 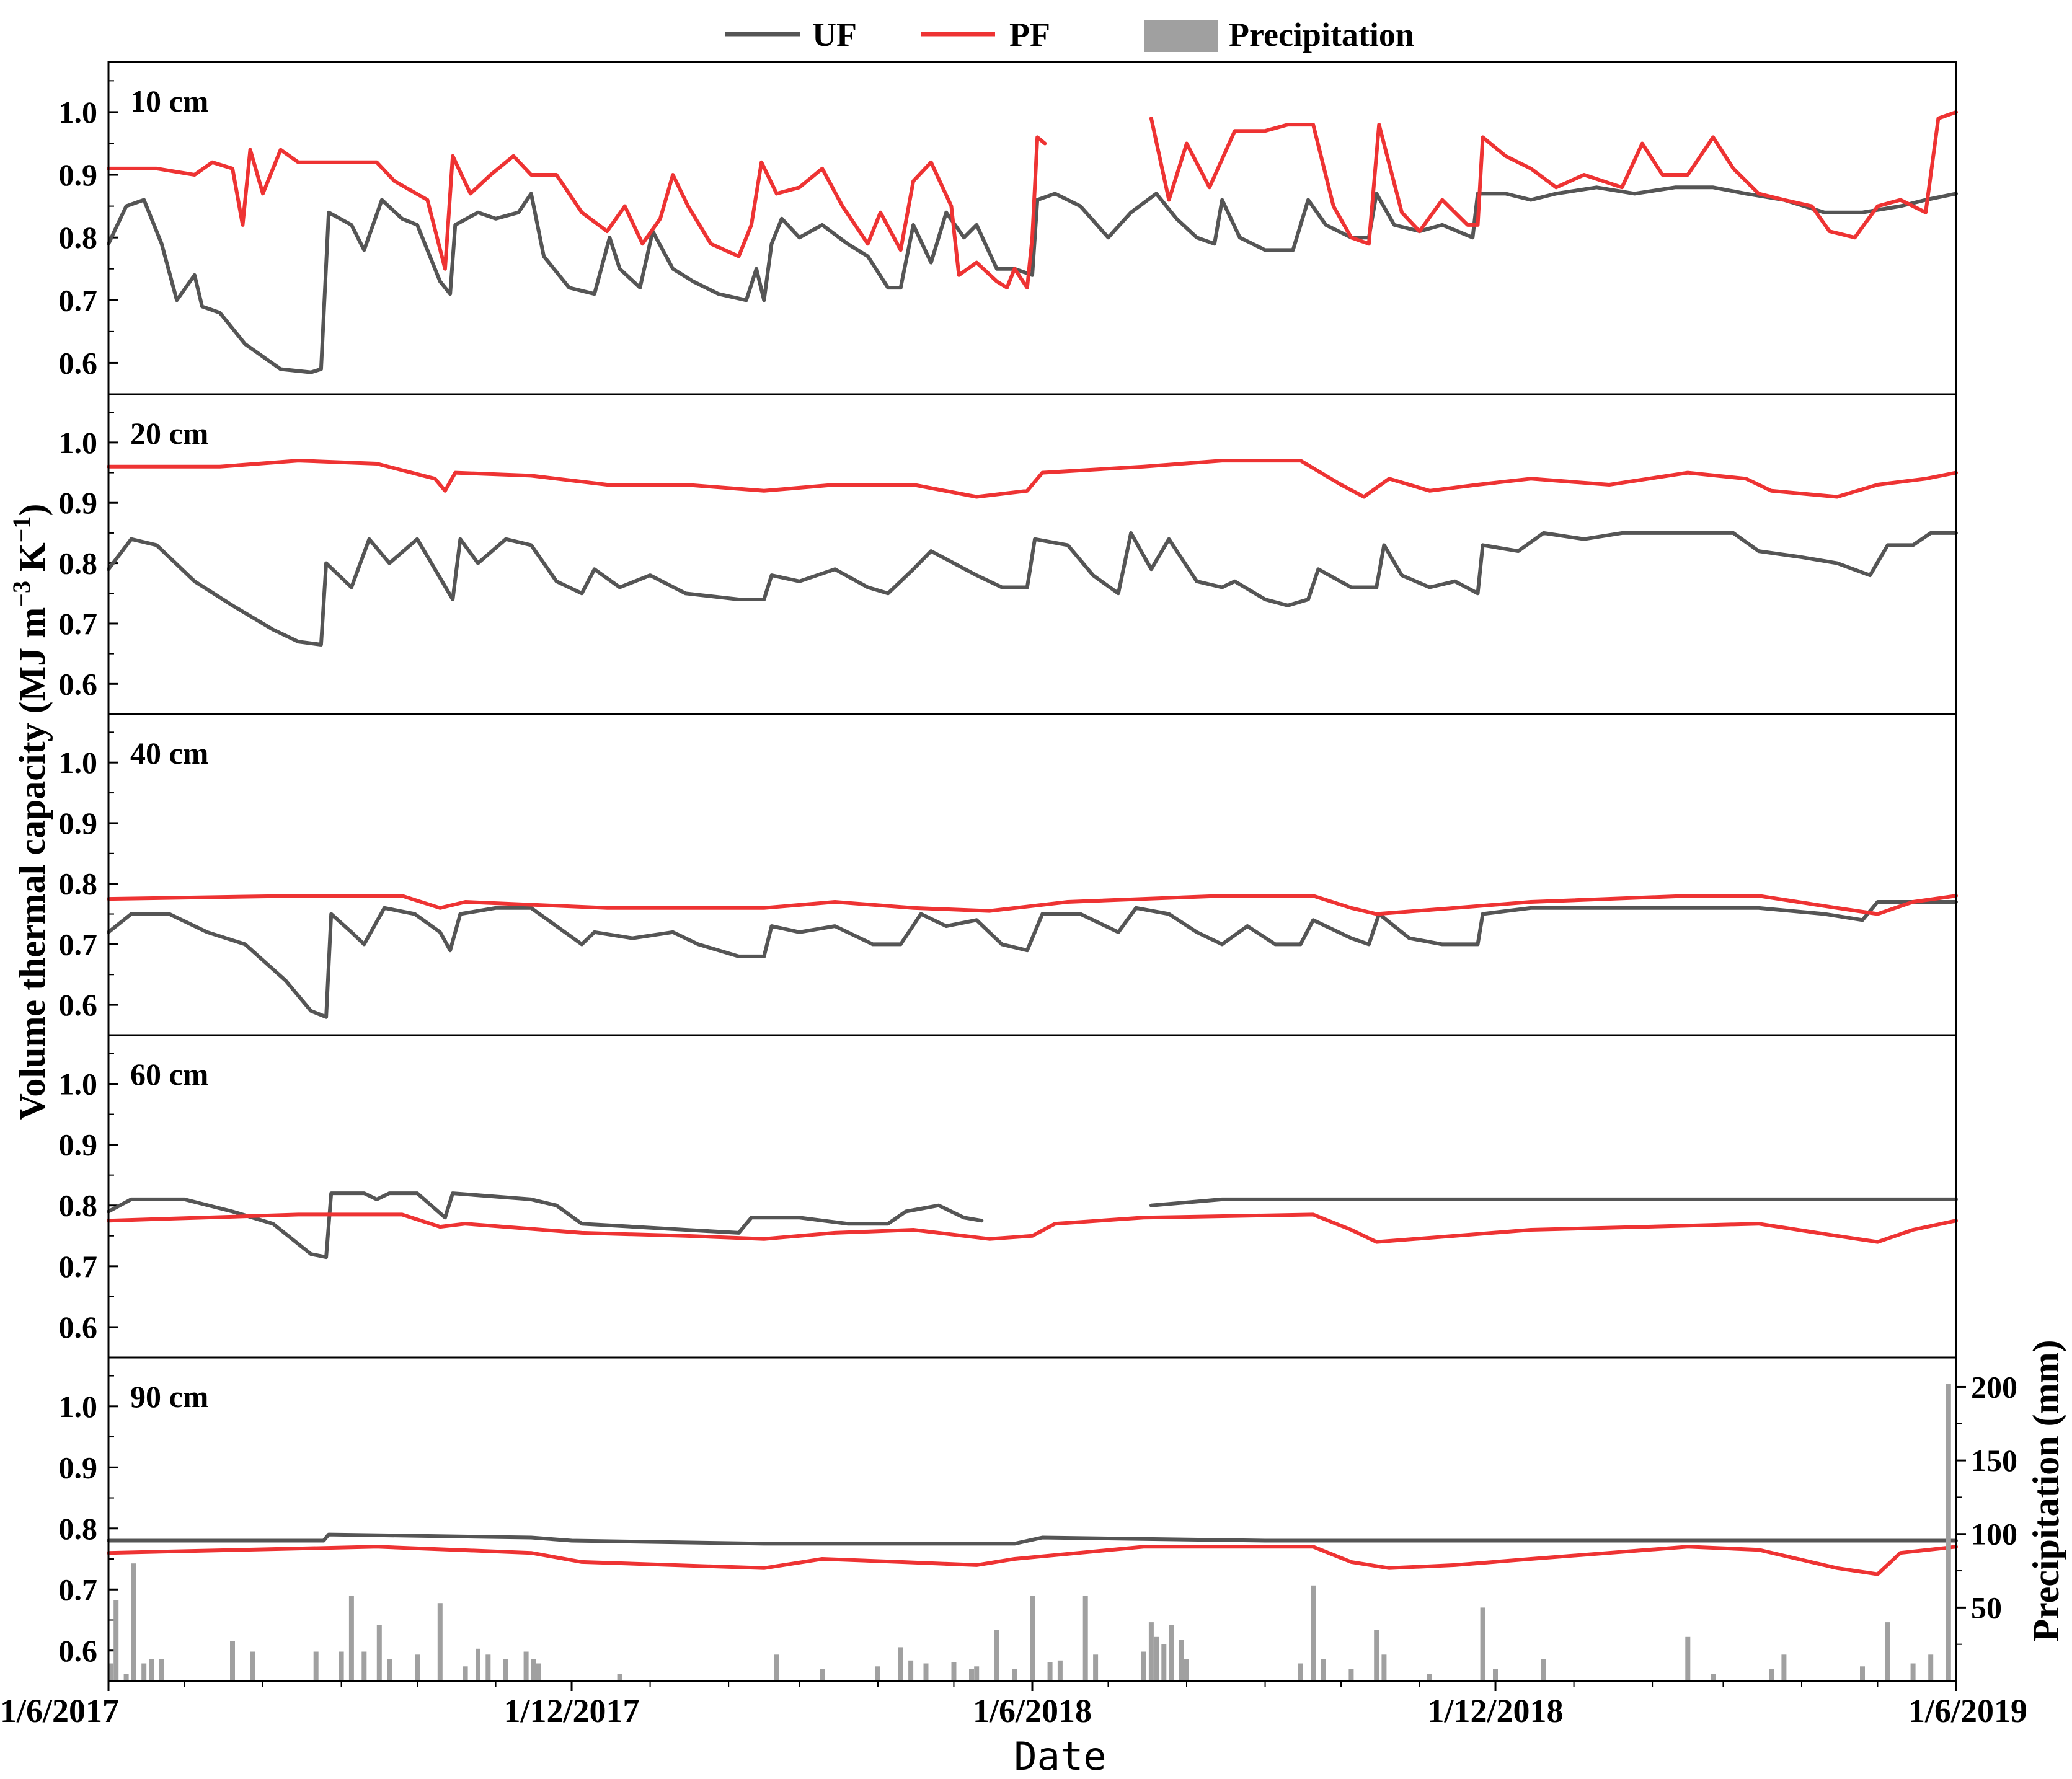 What do you see at coordinates (1967, 1710) in the screenshot?
I see `x-tick-label: 1/6/2019` at bounding box center [1967, 1710].